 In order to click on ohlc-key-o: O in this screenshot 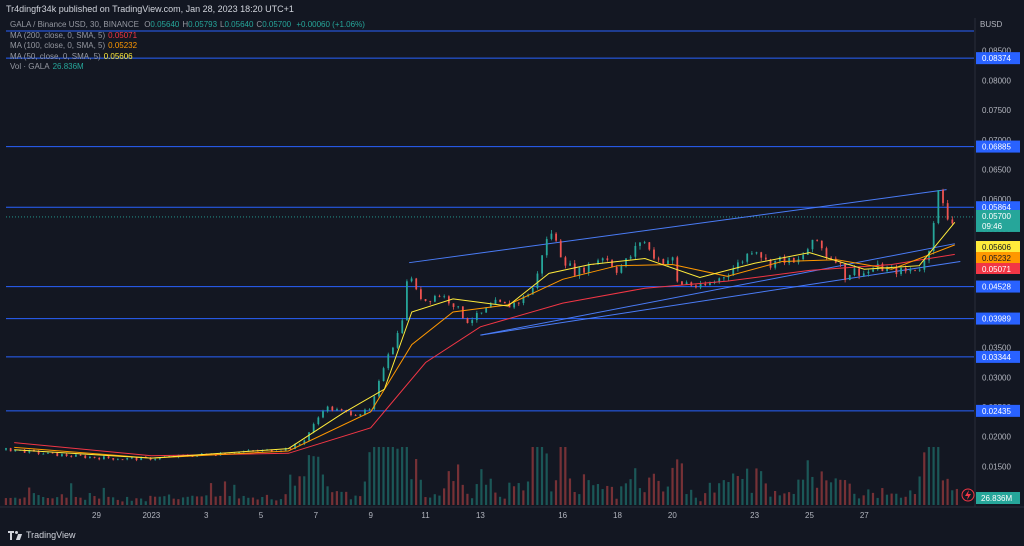, I will do `click(147, 24)`.